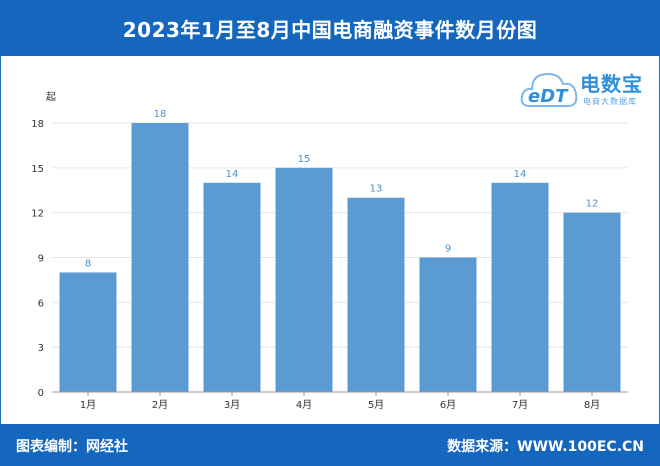 This screenshot has height=466, width=660. What do you see at coordinates (545, 447) in the screenshot?
I see `footer-source: 数据来源：WWW.100EC.CN` at bounding box center [545, 447].